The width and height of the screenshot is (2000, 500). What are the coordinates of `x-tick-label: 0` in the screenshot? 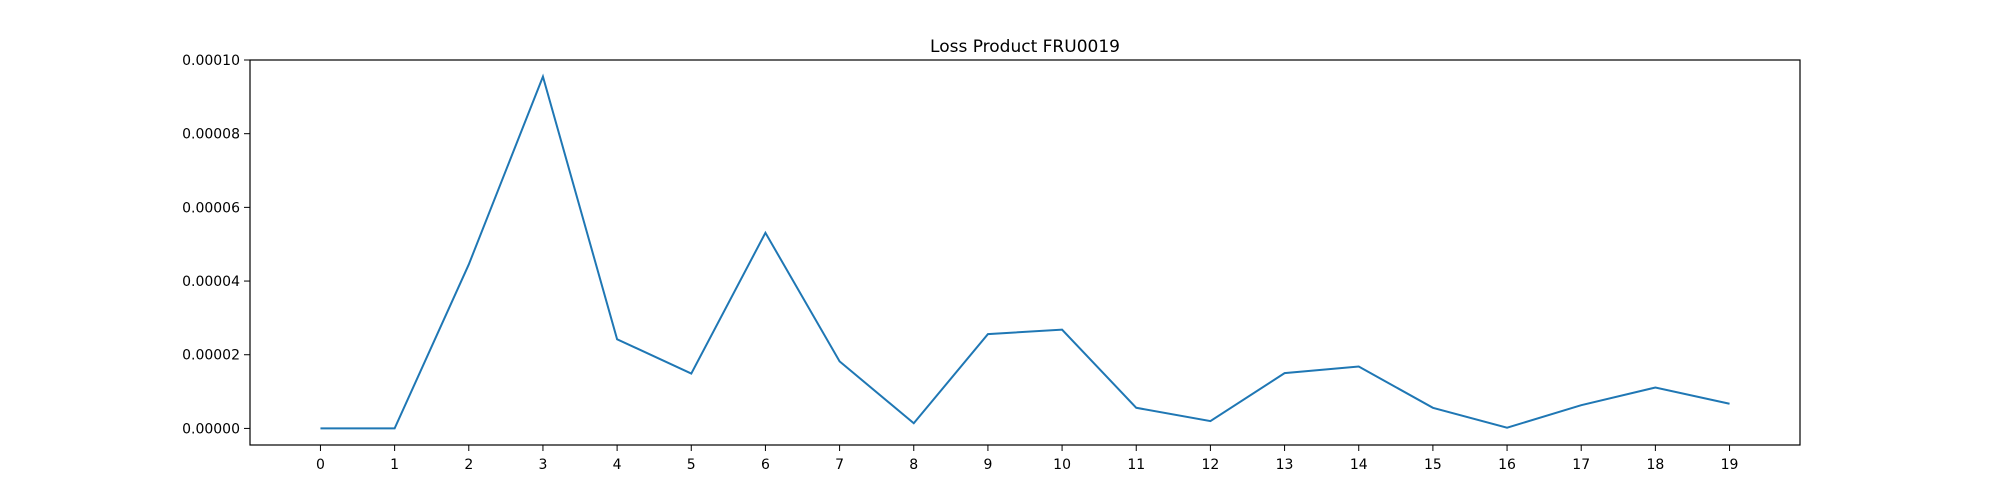 It's located at (320, 465).